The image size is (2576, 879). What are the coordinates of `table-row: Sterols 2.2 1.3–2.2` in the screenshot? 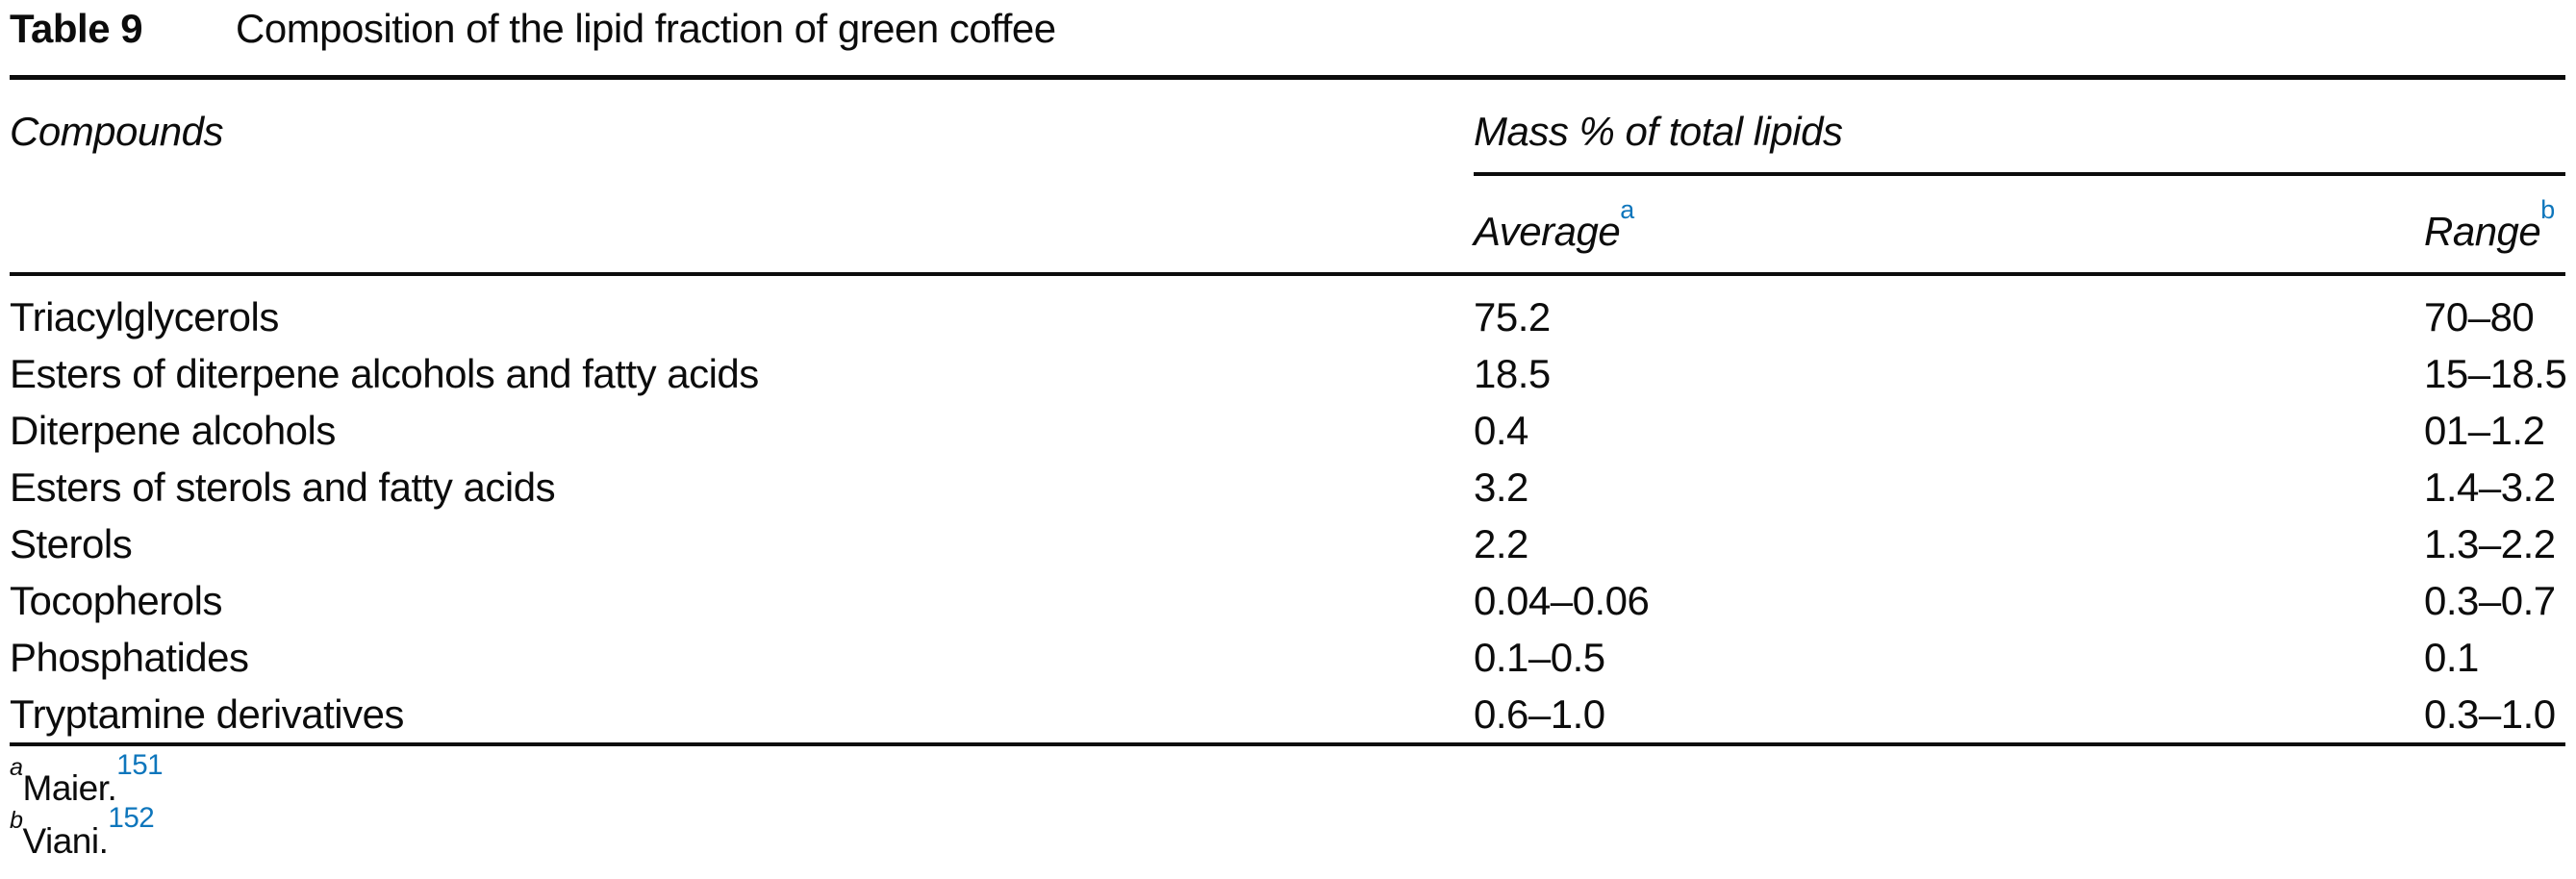 It's located at (1287, 543).